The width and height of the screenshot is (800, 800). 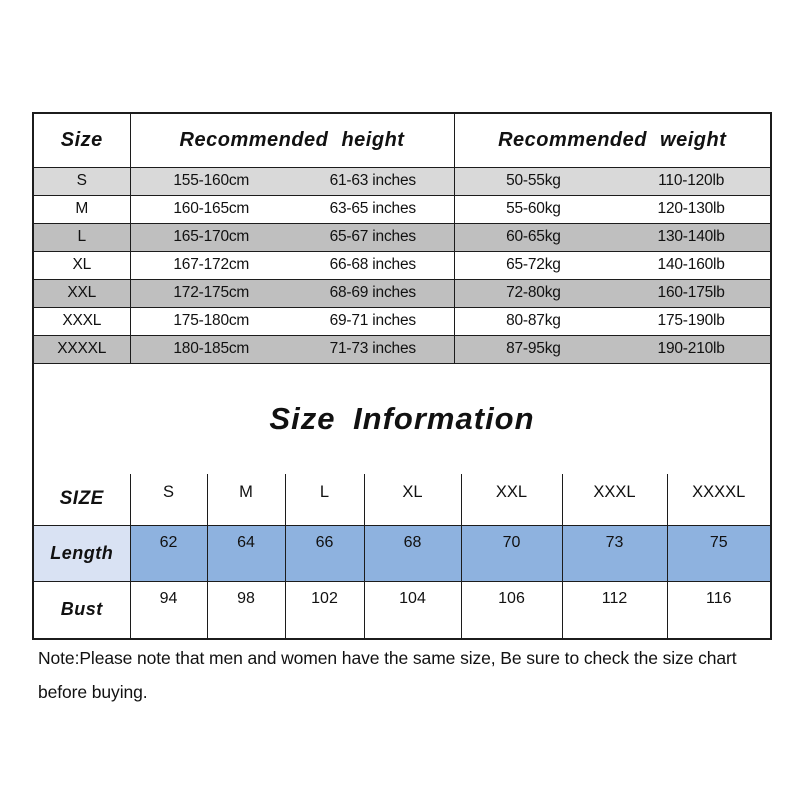 What do you see at coordinates (412, 609) in the screenshot?
I see `measurement-value: 104` at bounding box center [412, 609].